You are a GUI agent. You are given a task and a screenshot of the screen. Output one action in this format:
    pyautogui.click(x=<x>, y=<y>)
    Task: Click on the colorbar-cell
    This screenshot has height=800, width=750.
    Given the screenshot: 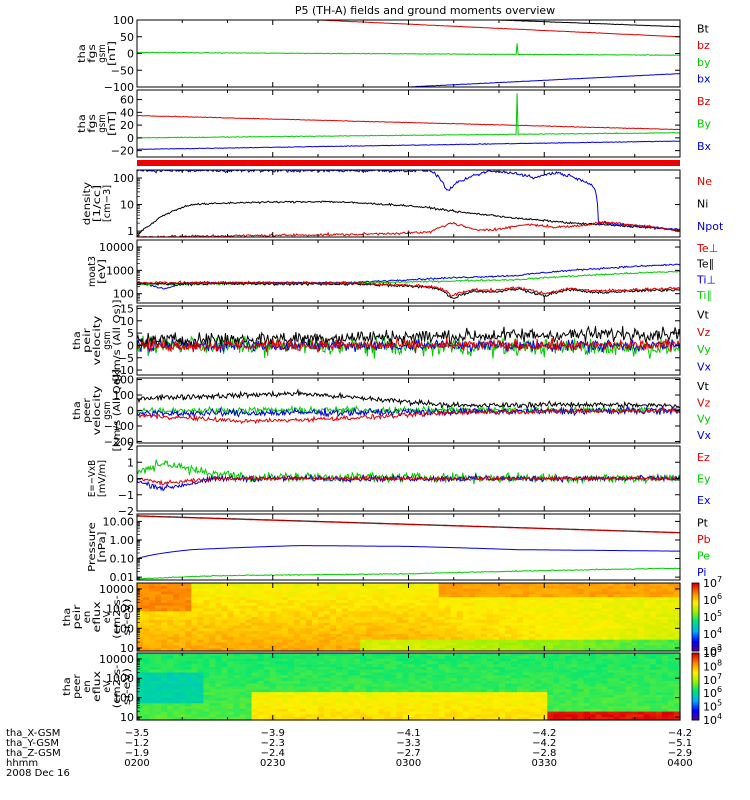 What is the action you would take?
    pyautogui.click(x=695, y=611)
    